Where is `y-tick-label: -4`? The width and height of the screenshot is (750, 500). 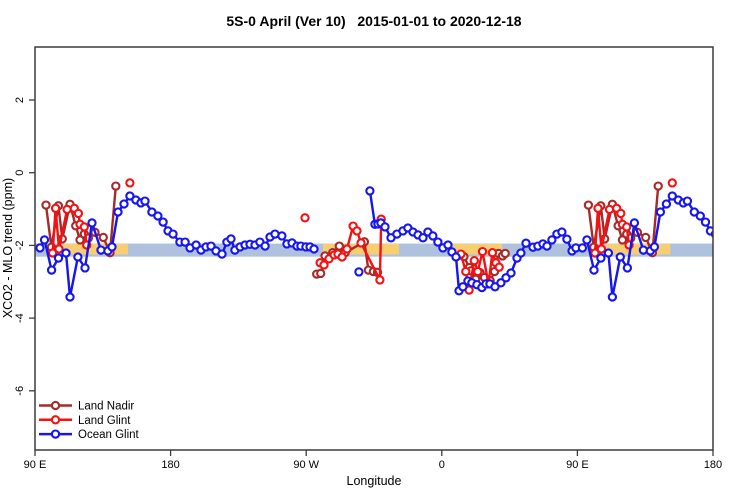
y-tick-label: -4 is located at coordinates (20, 318).